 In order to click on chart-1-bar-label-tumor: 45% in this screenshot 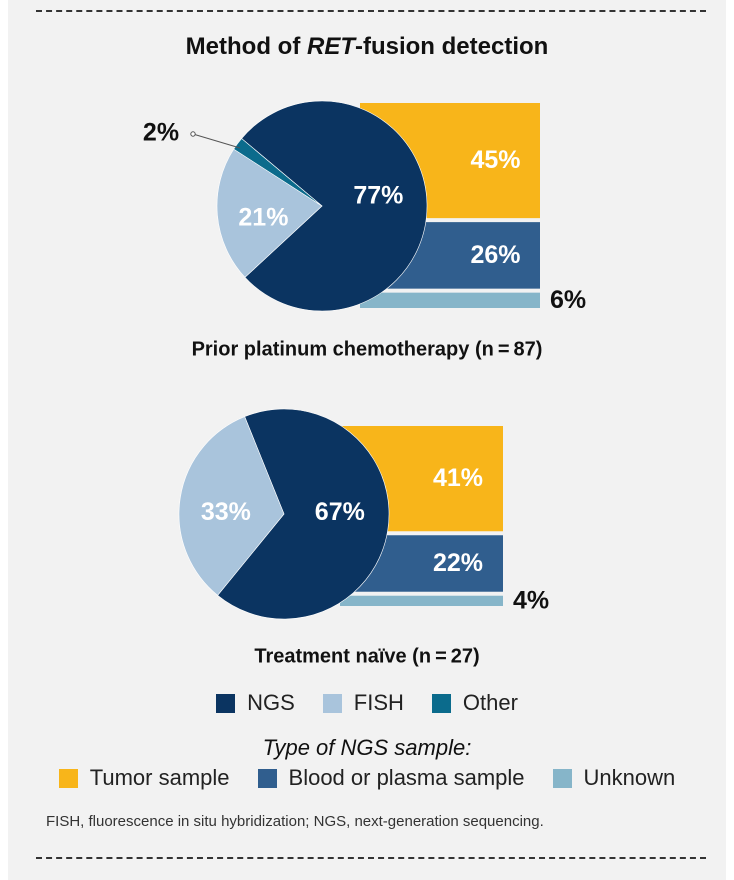, I will do `click(495, 160)`.